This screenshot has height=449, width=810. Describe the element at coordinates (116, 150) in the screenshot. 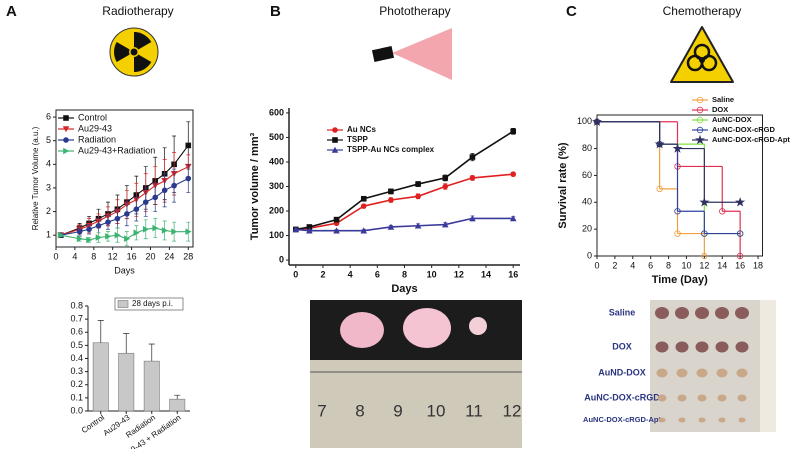

I see `legend-label: Au29-43+Radiation` at that location.